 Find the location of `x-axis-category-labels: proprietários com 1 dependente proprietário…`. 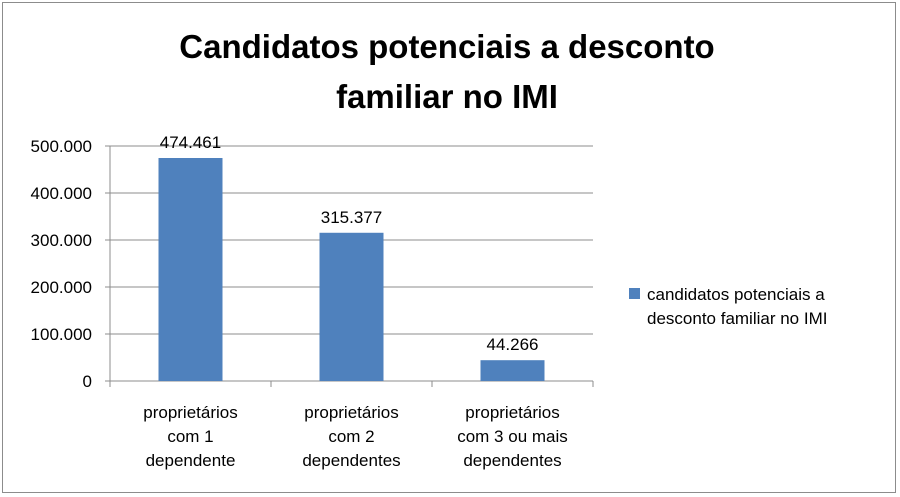

x-axis-category-labels: proprietários com 1 dependente proprietário… is located at coordinates (355, 436).